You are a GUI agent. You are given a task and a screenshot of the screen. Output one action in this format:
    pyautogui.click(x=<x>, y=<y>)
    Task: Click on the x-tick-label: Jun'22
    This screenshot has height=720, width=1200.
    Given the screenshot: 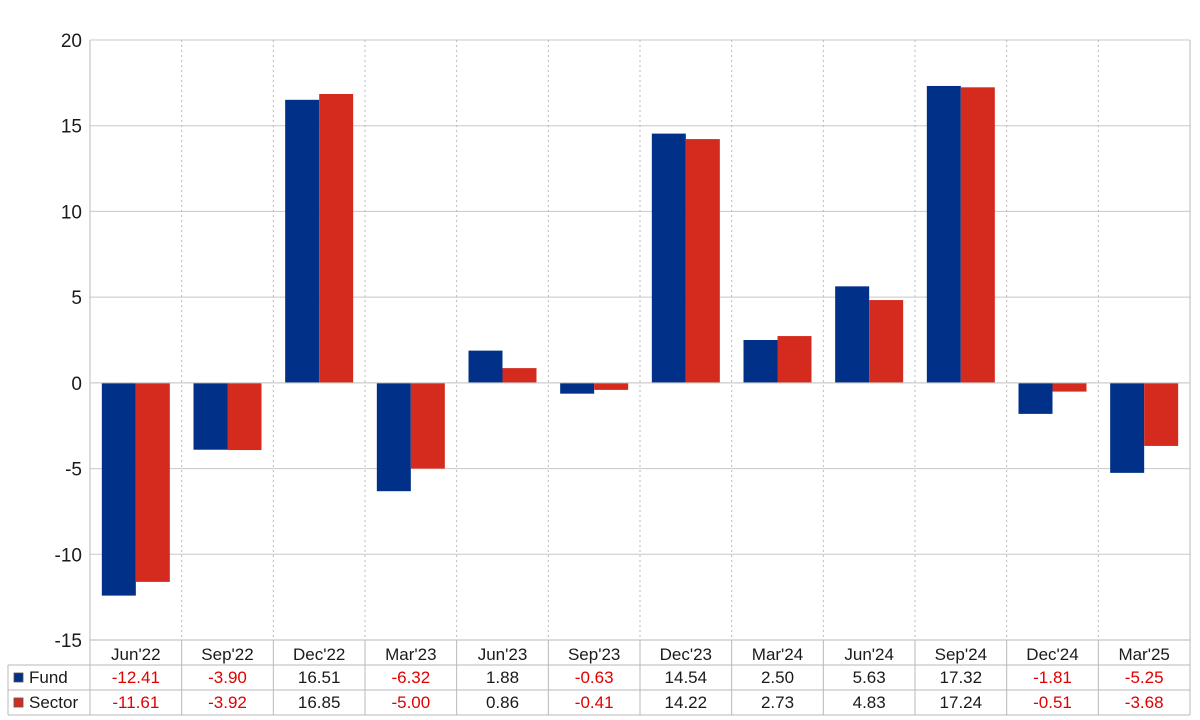 What is the action you would take?
    pyautogui.click(x=136, y=654)
    